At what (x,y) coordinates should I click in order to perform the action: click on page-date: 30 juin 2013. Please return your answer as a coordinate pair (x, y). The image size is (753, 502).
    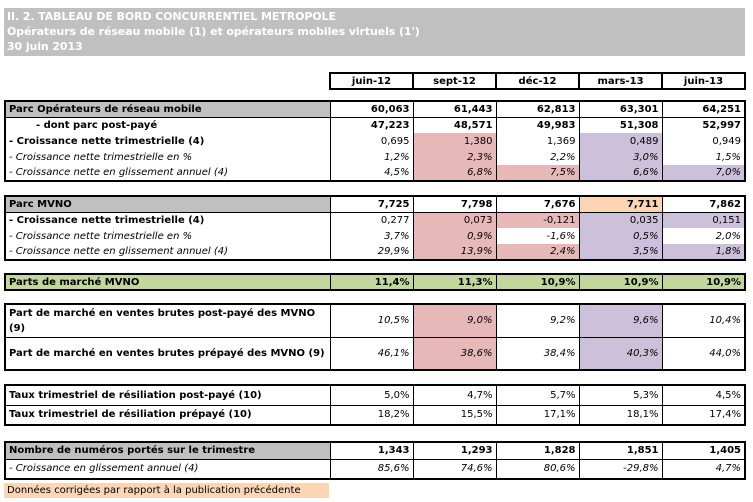
    Looking at the image, I should click on (45, 46).